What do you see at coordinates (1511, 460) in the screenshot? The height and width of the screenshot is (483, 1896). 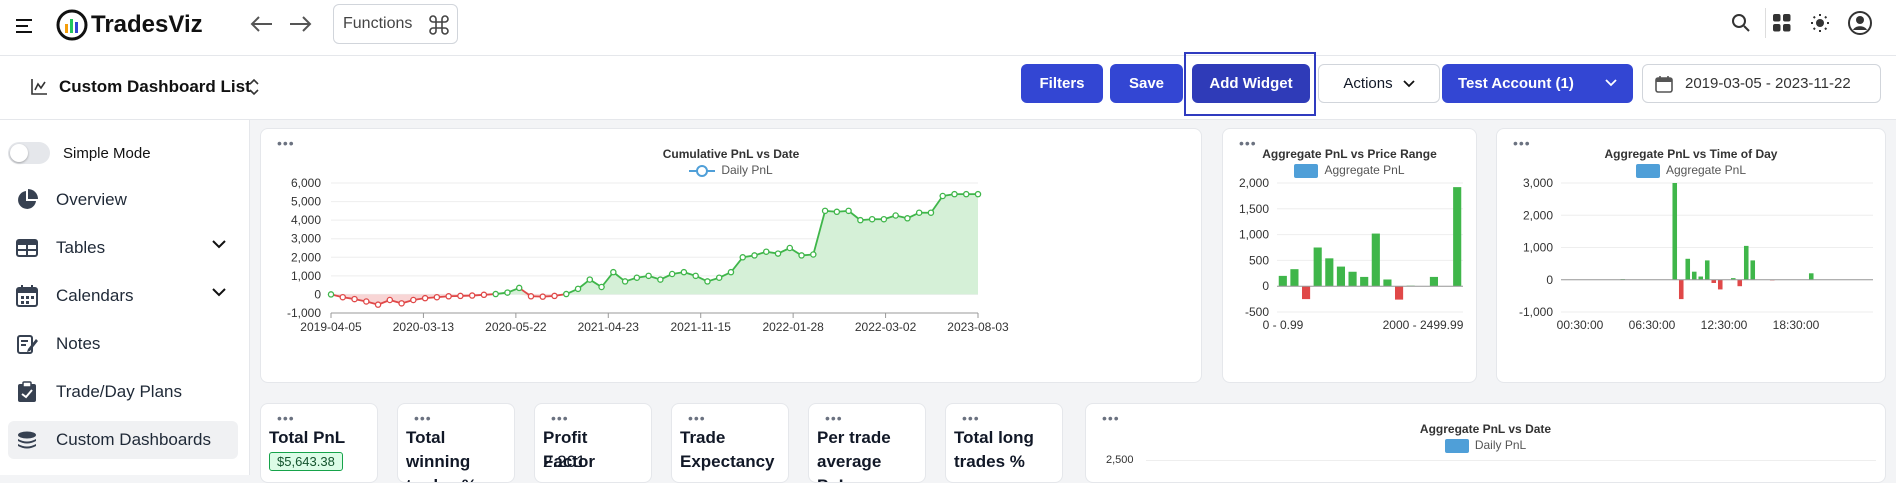 I see `gridline` at bounding box center [1511, 460].